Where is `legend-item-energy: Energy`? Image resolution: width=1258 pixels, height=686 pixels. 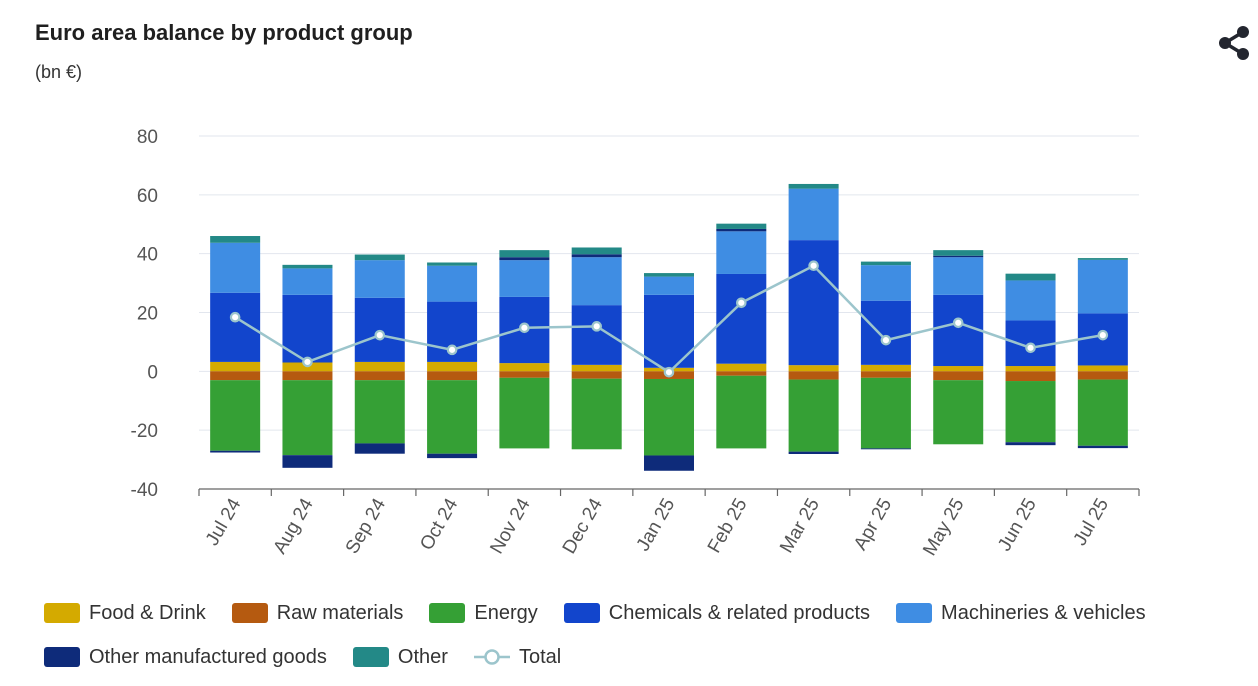
legend-item-energy: Energy is located at coordinates (483, 613).